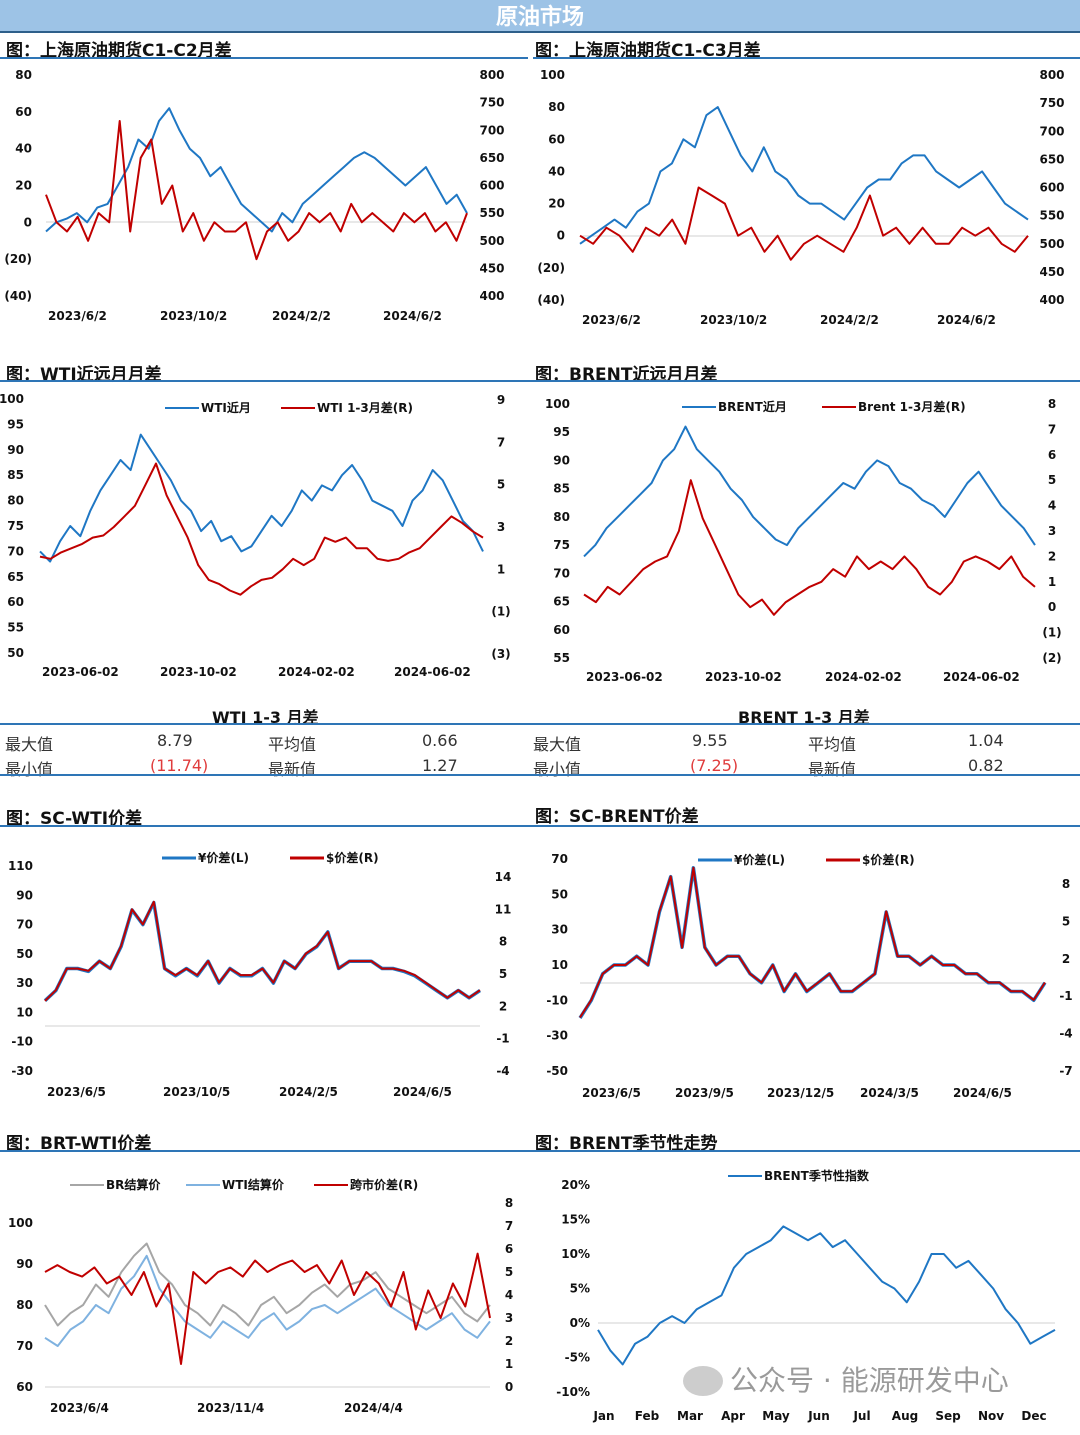 The height and width of the screenshot is (1435, 1080). Describe the element at coordinates (491, 296) in the screenshot. I see `y2-tick-label: 400` at that location.